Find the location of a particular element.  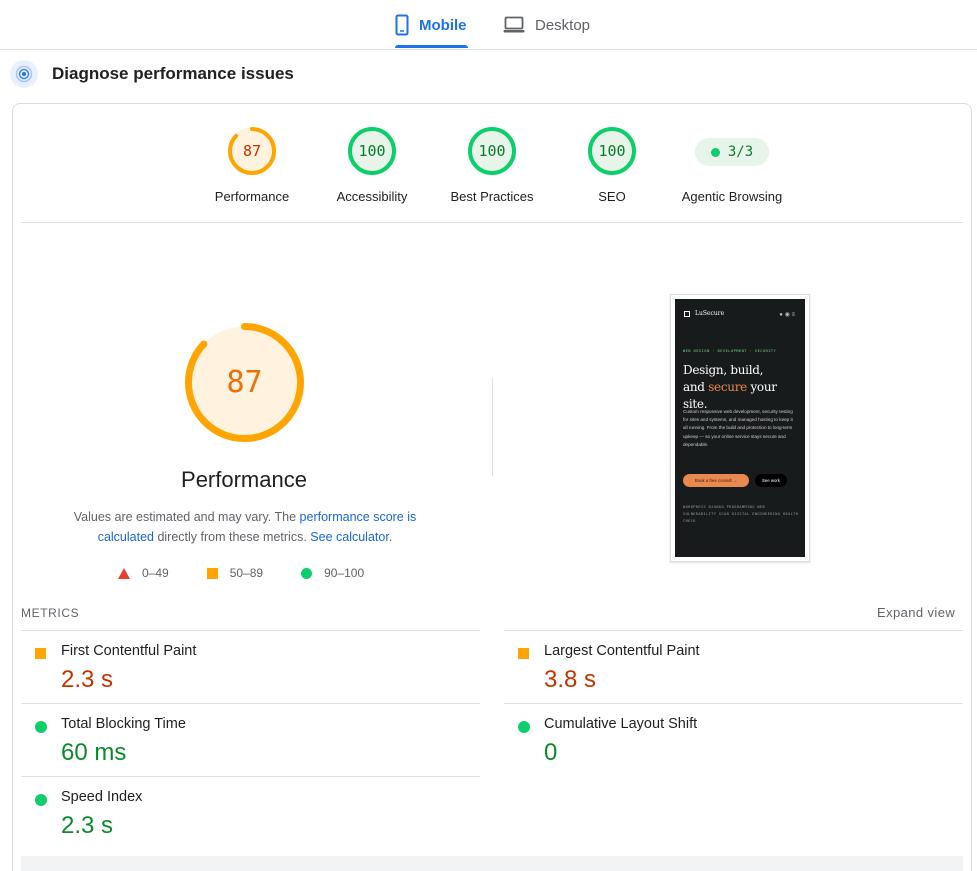

vertical-divider is located at coordinates (492, 427).